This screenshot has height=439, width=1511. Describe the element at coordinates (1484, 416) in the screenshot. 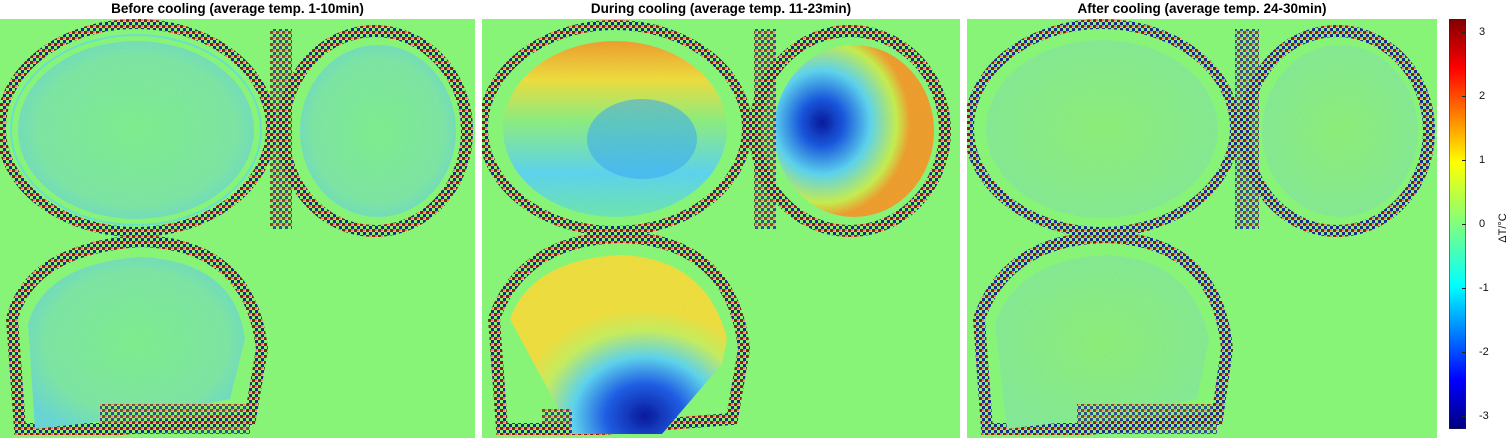

I see `colorbar-tick-label: -3` at that location.